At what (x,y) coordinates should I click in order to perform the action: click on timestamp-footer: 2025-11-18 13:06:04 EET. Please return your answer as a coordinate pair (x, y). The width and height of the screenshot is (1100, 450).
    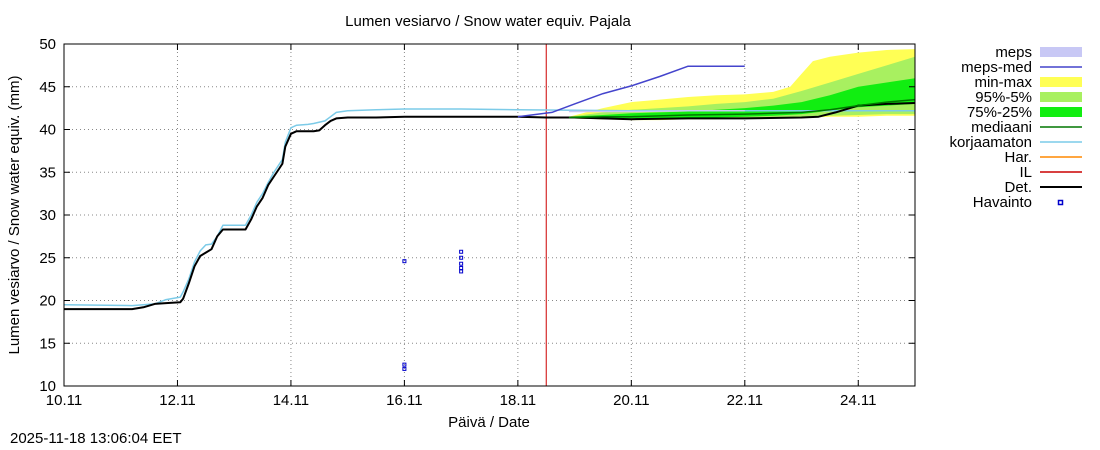
    Looking at the image, I should click on (96, 438).